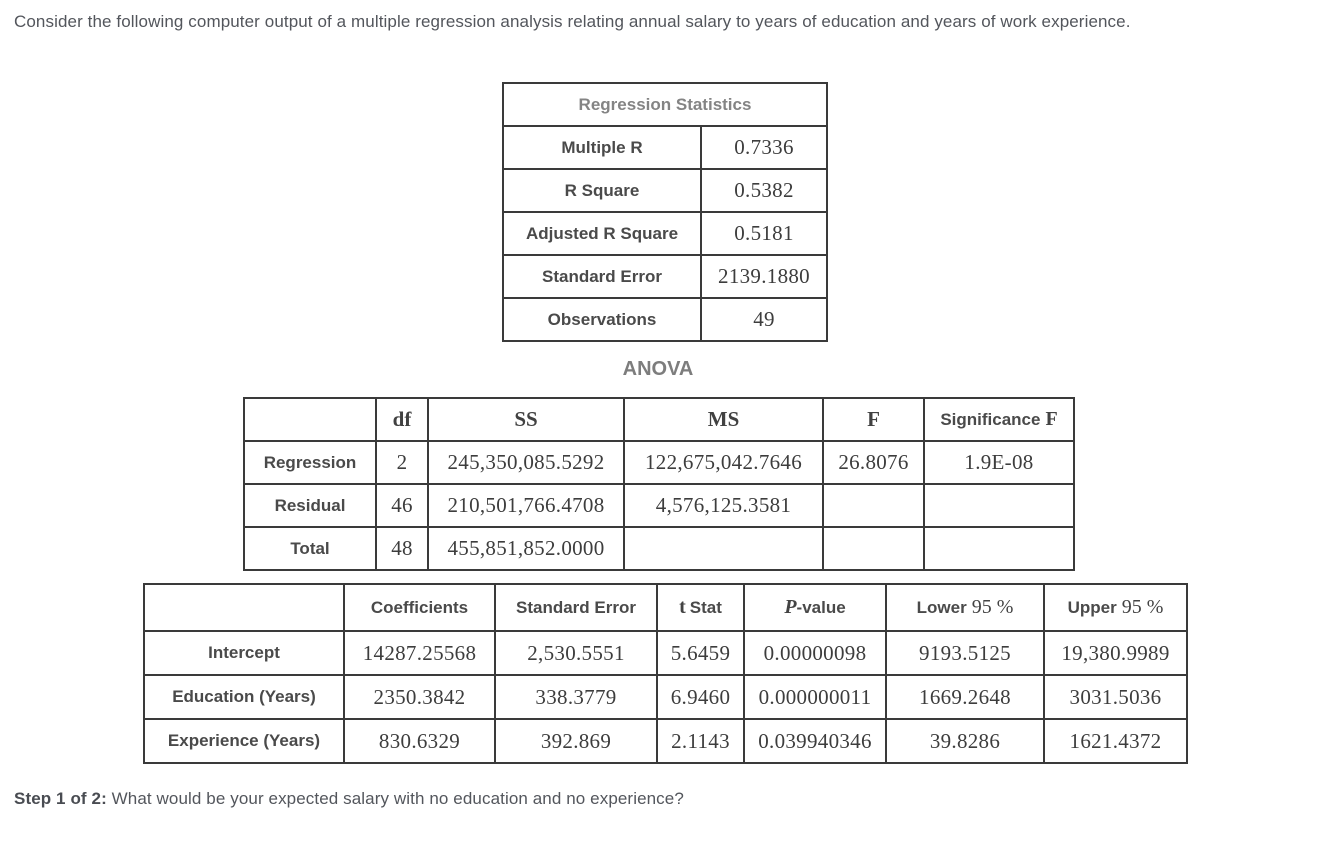 Image resolution: width=1328 pixels, height=844 pixels. Describe the element at coordinates (1115, 741) in the screenshot. I see `experience-upper-95: 1621.4372` at that location.